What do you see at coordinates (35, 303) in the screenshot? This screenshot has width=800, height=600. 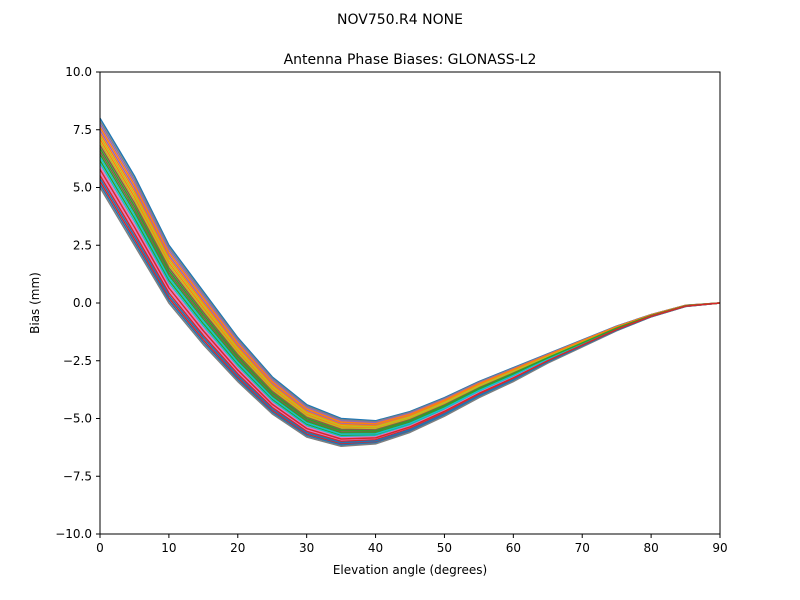 I see `y-axis-label: Bias (mm)` at bounding box center [35, 303].